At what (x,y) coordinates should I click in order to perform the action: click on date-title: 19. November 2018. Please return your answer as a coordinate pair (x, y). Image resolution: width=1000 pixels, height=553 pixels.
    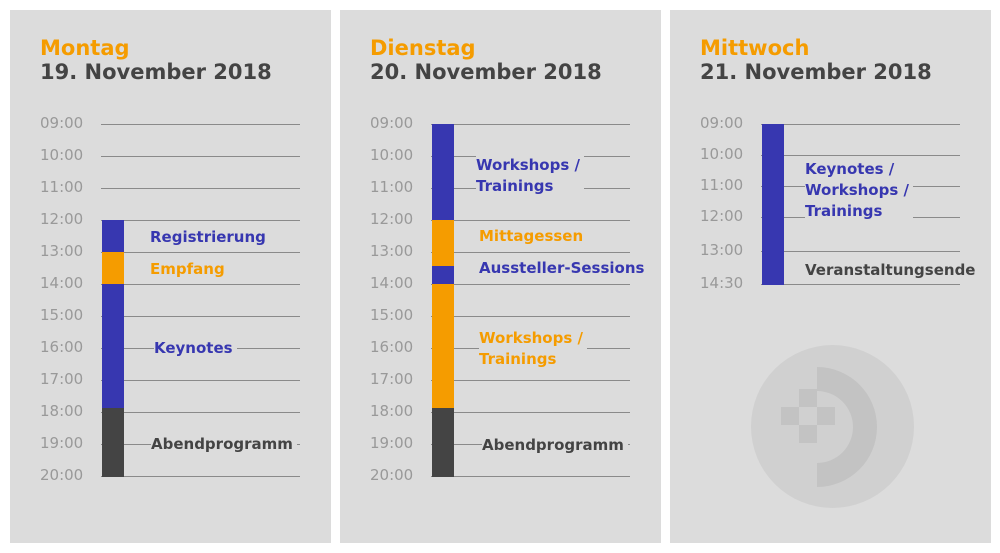
    Looking at the image, I should click on (156, 72).